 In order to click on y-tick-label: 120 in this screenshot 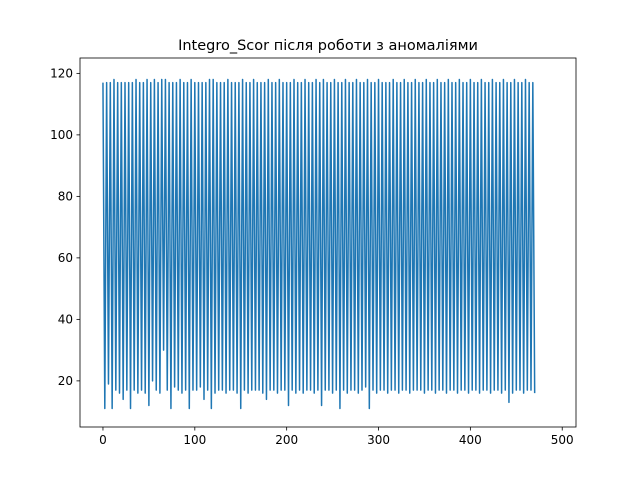, I will do `click(61, 73)`.